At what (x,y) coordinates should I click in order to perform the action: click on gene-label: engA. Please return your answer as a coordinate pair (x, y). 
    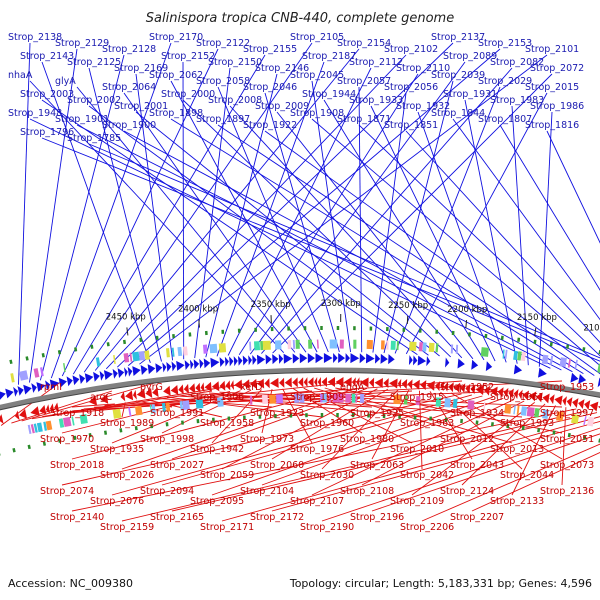
    Looking at the image, I should click on (352, 387).